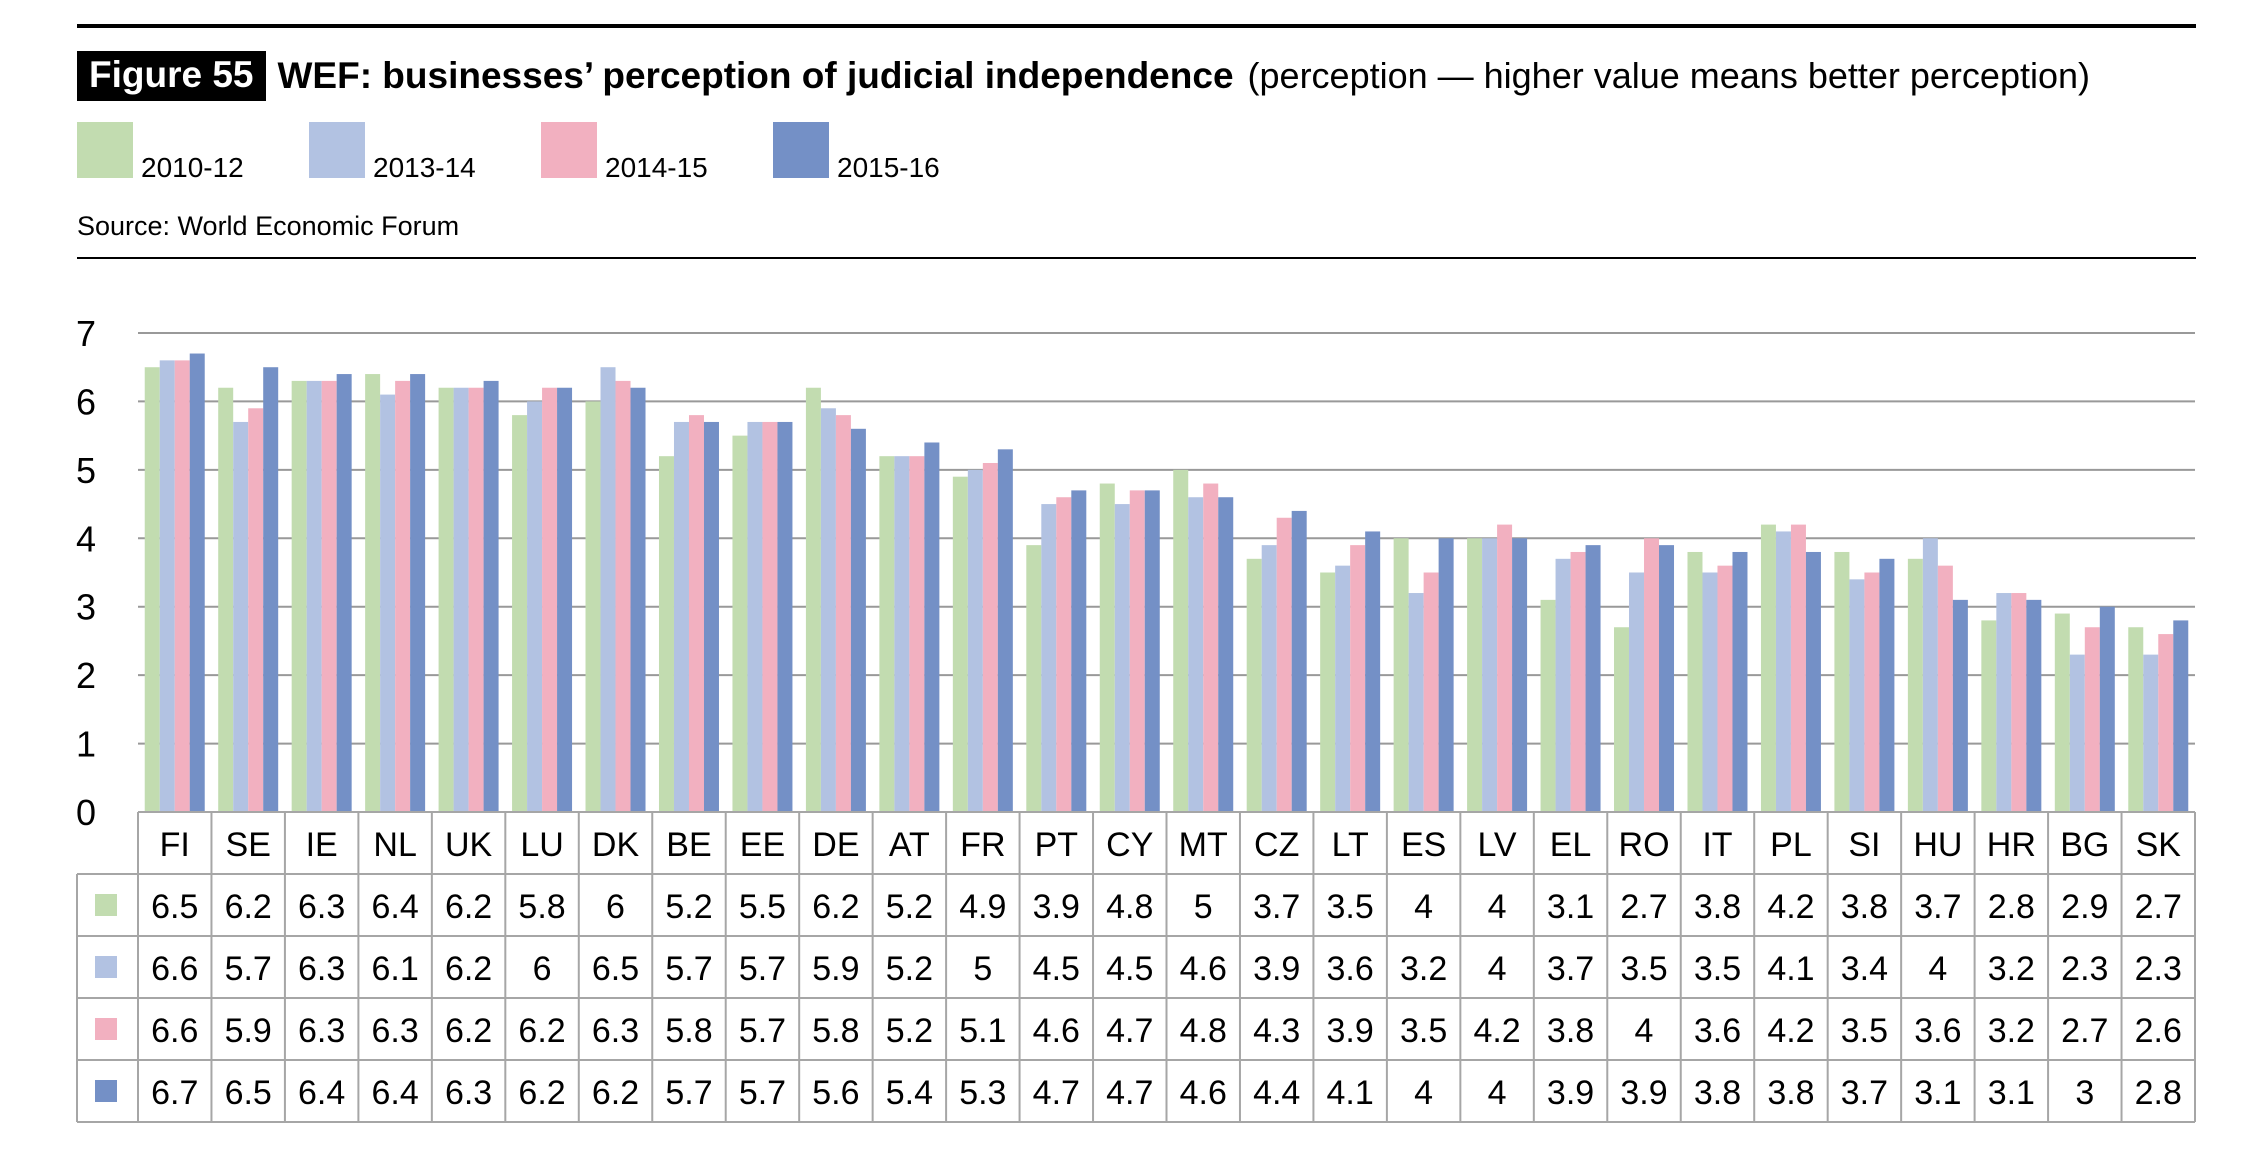  I want to click on data-label-ro-2014-15: 4, so click(1644, 1031).